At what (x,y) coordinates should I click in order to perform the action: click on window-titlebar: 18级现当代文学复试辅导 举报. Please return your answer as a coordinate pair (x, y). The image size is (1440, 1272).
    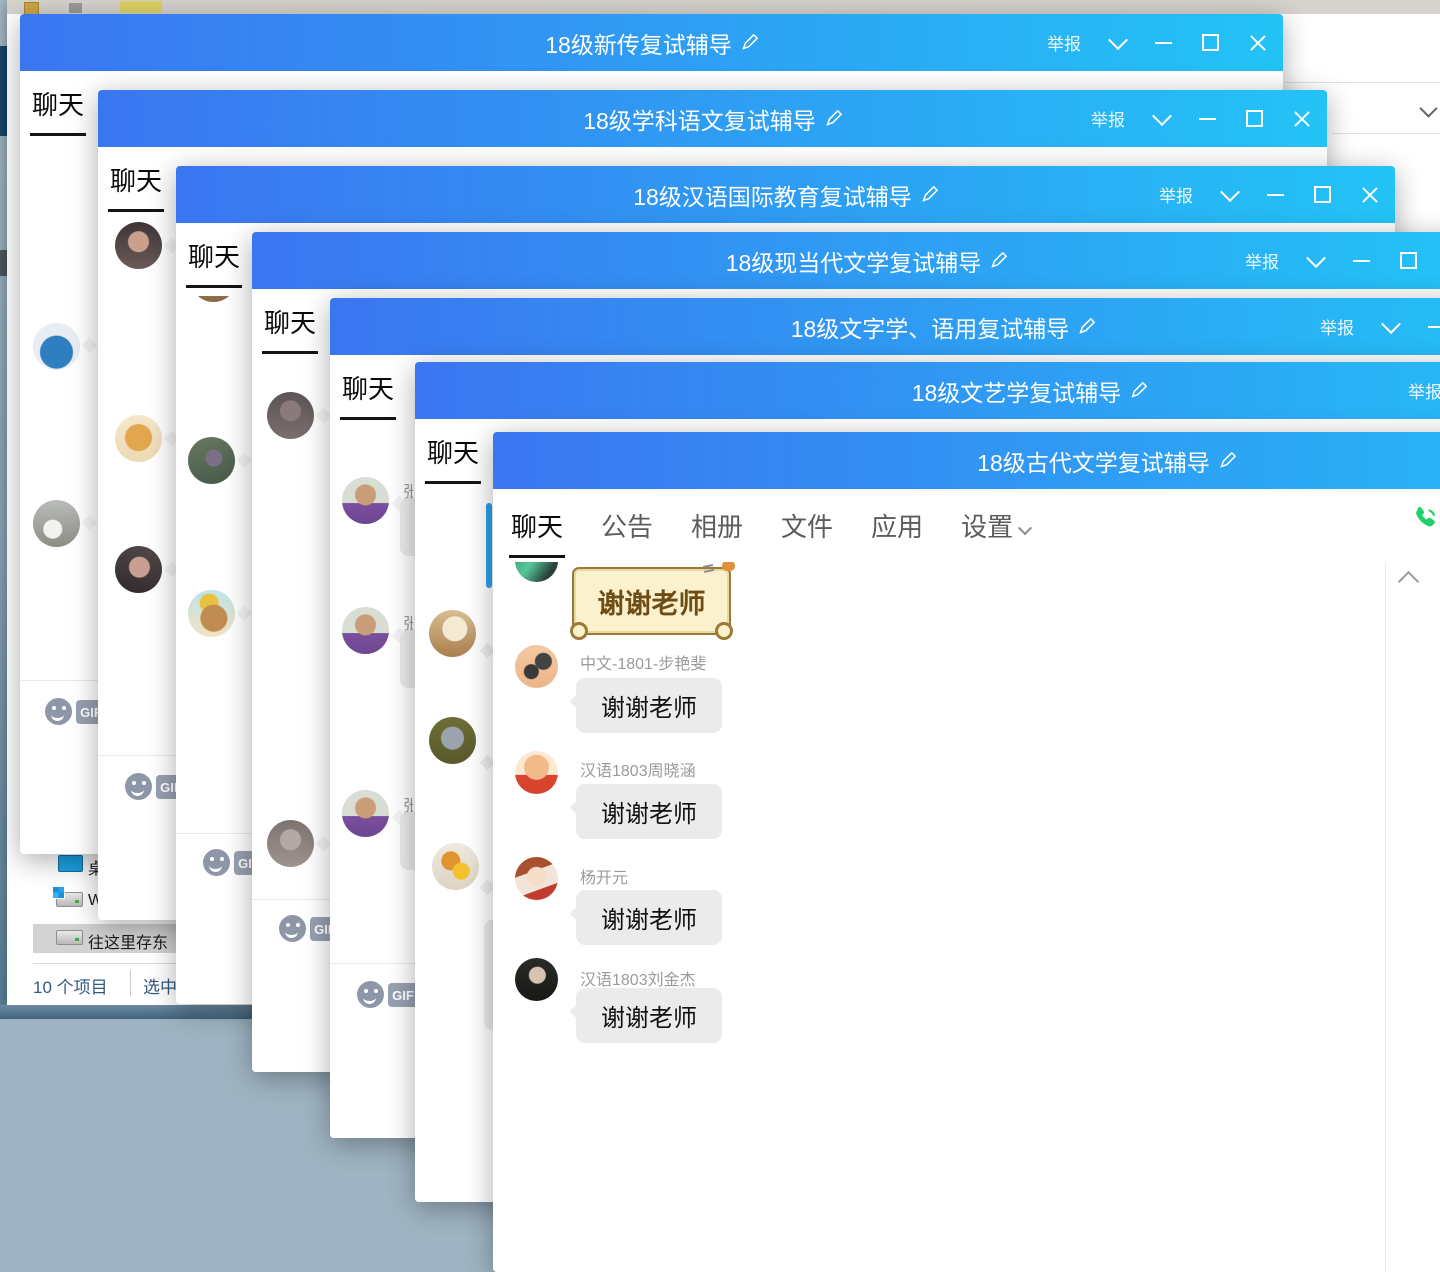
    Looking at the image, I should click on (846, 260).